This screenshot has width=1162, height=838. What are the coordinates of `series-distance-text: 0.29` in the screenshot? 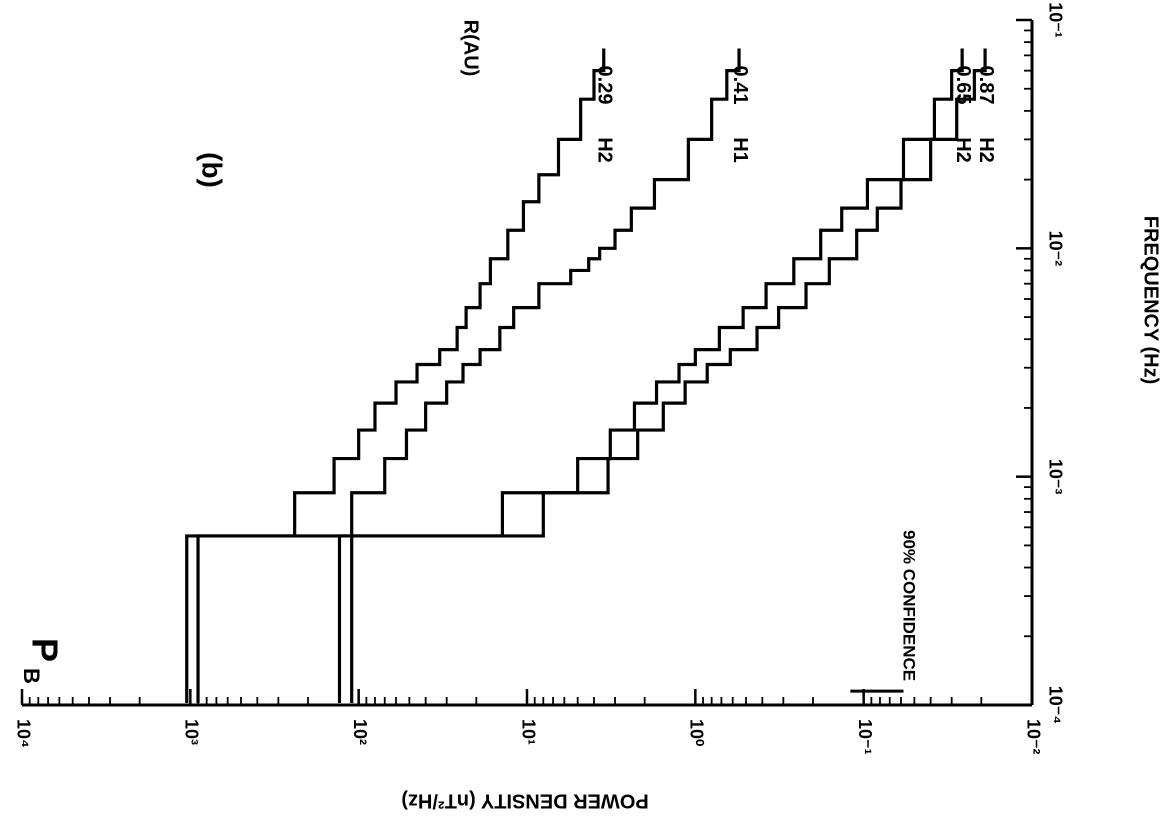 It's located at (604, 85).